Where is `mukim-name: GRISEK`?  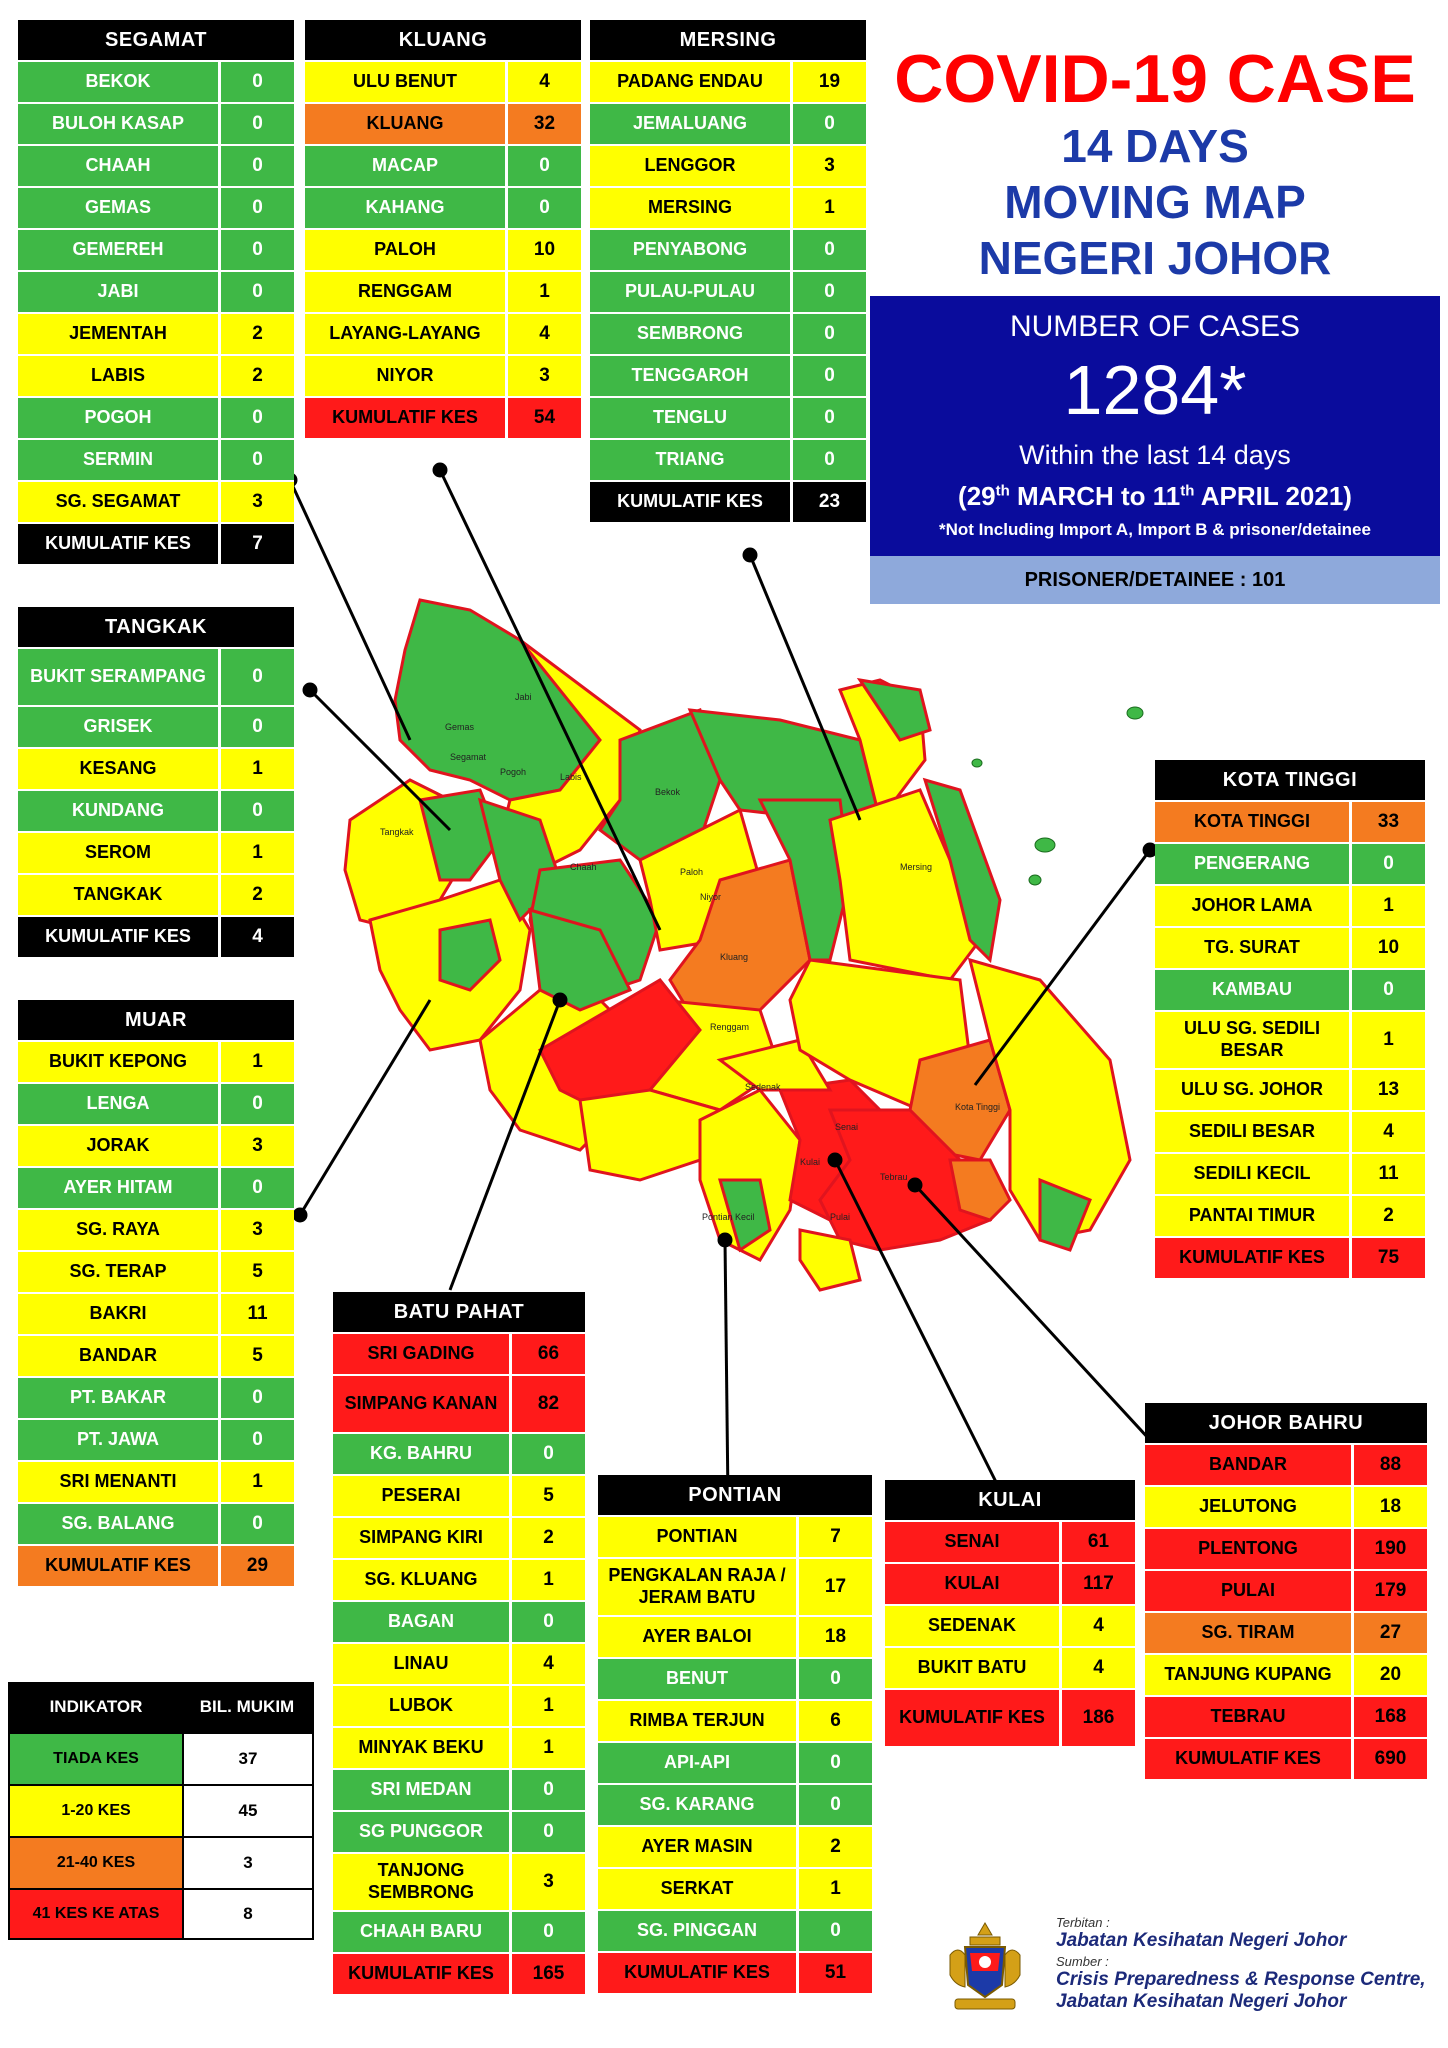 mukim-name: GRISEK is located at coordinates (118, 727).